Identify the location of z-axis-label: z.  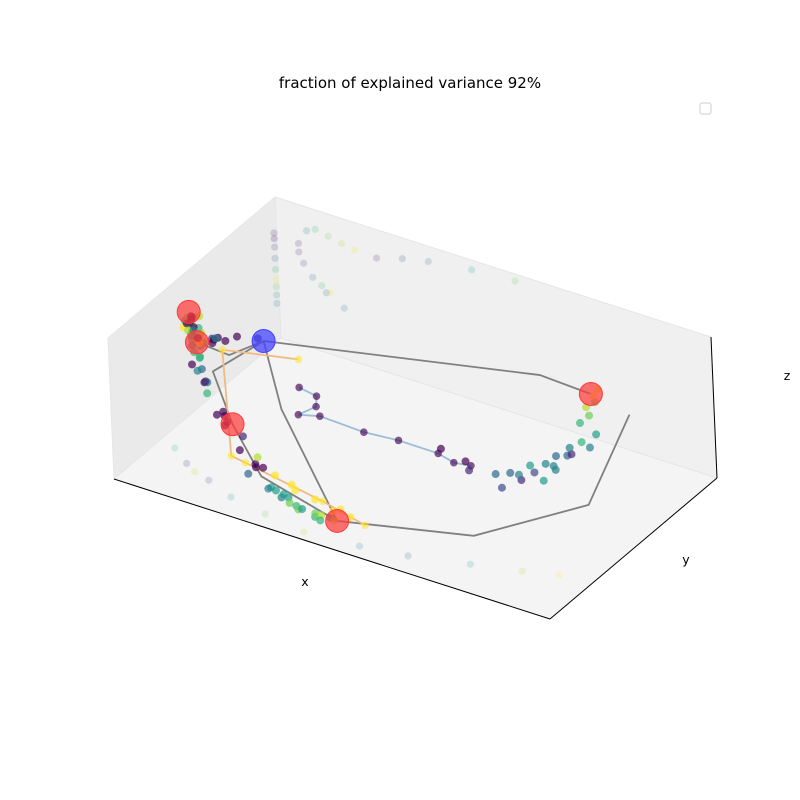
(787, 375).